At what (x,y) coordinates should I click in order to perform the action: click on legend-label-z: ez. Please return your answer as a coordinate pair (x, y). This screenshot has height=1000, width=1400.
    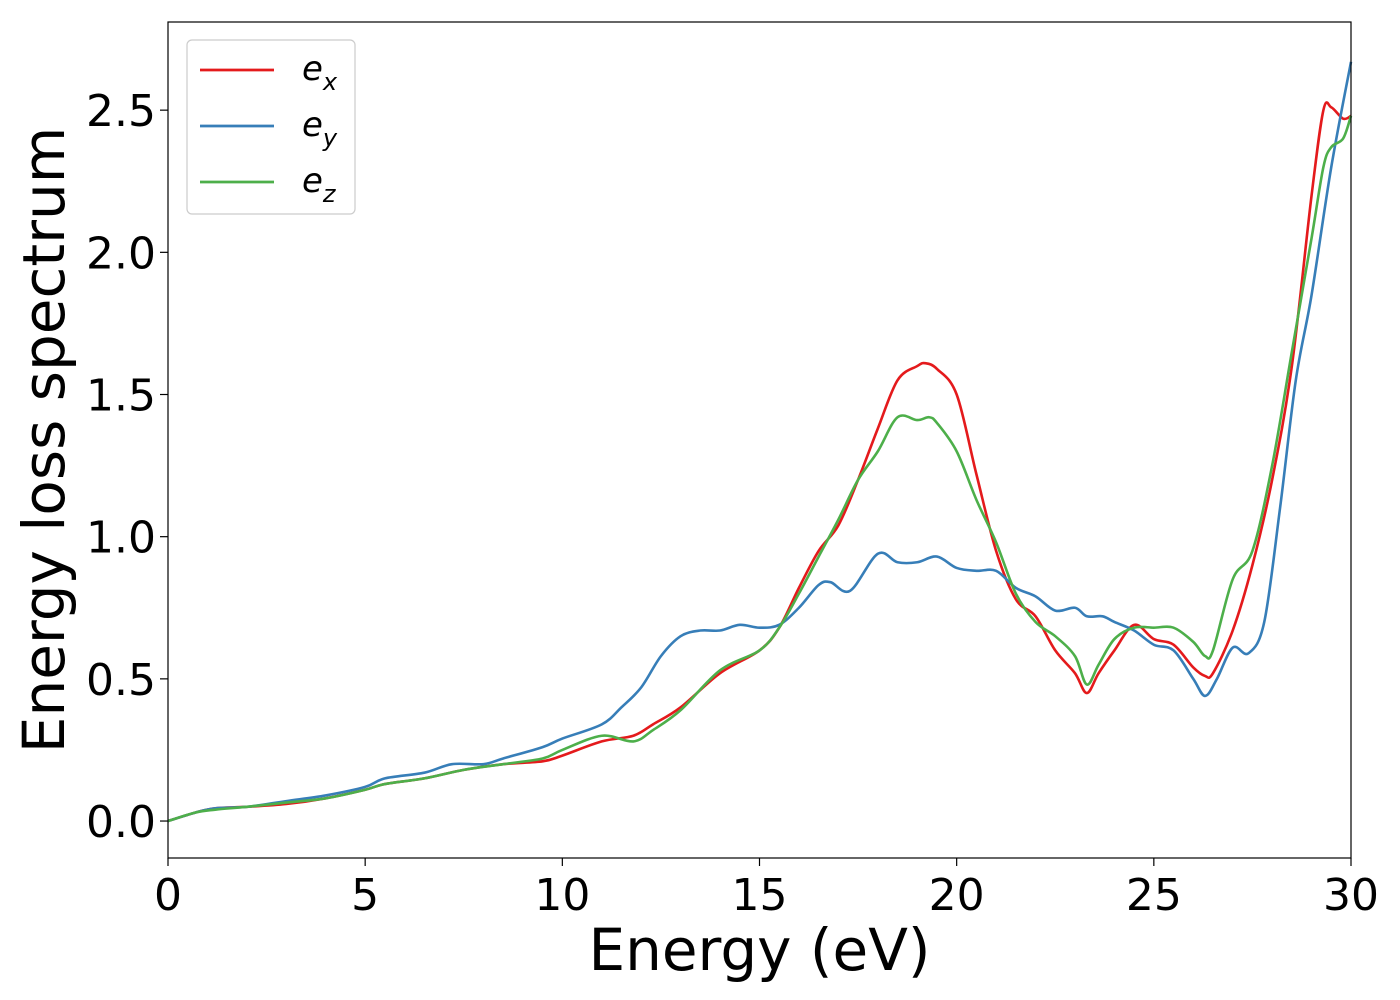
    Looking at the image, I should click on (319, 184).